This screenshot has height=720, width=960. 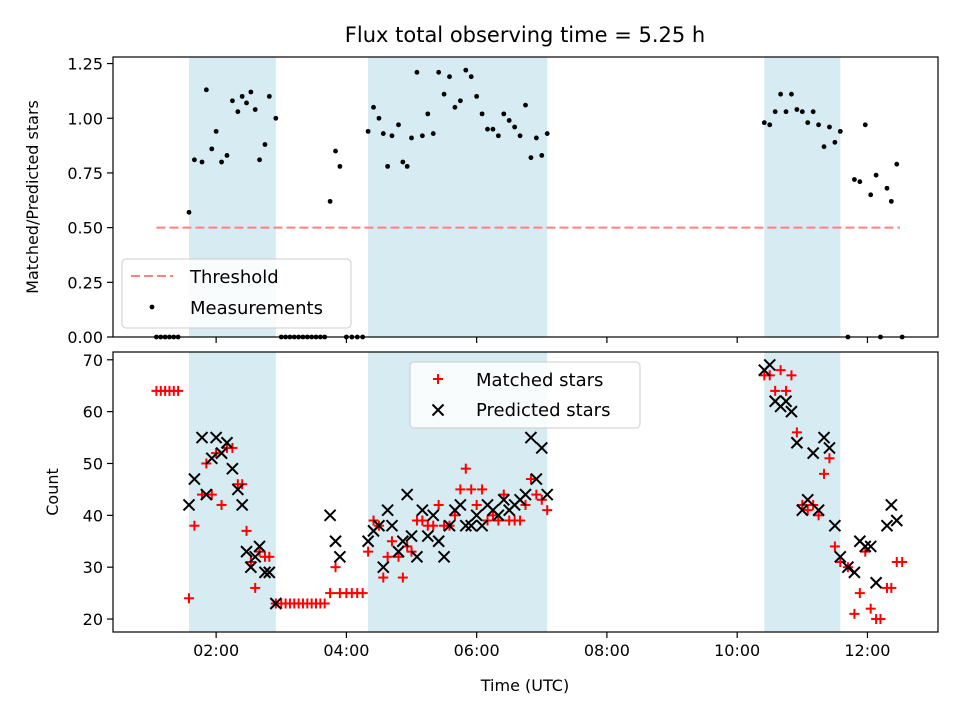 I want to click on ratio-y-axis-label: Matched/Predicted stars, so click(x=32, y=197).